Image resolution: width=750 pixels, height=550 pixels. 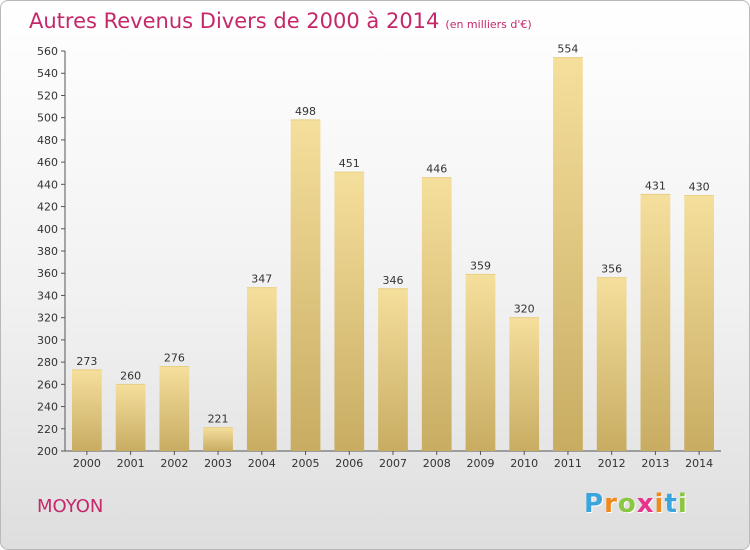 What do you see at coordinates (131, 463) in the screenshot?
I see `x-tick-label: 2001` at bounding box center [131, 463].